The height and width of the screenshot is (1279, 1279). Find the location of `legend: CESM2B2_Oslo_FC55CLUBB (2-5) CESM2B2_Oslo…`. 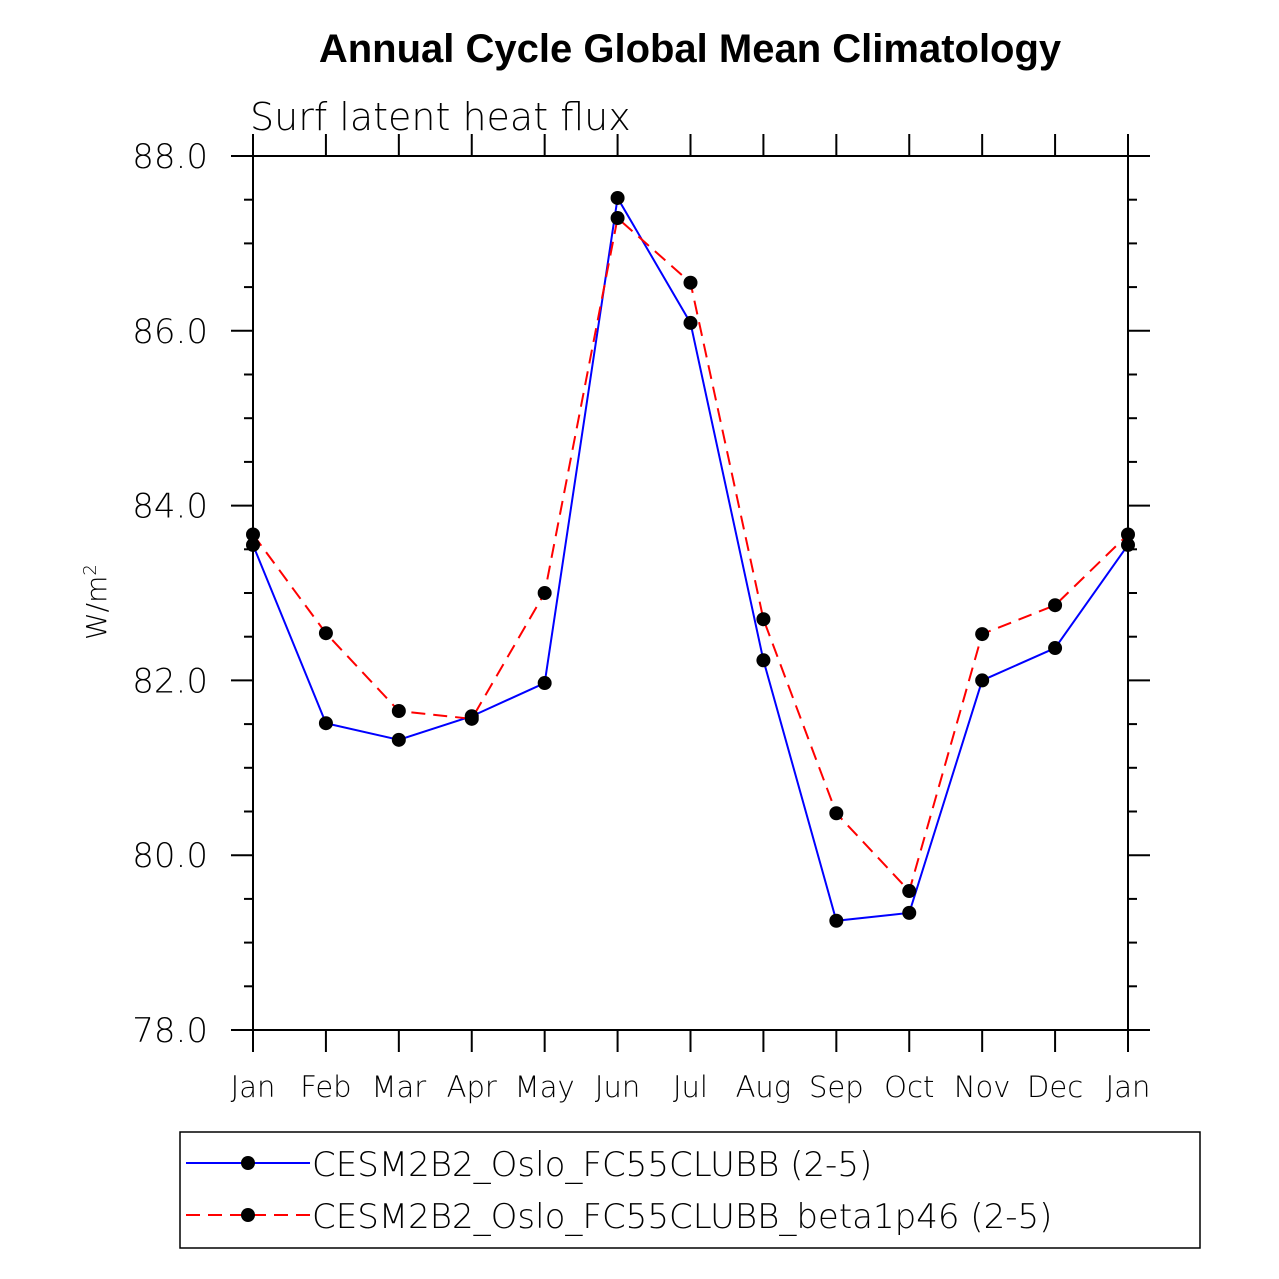

legend: CESM2B2_Oslo_FC55CLUBB (2-5) CESM2B2_Oslo… is located at coordinates (690, 1190).